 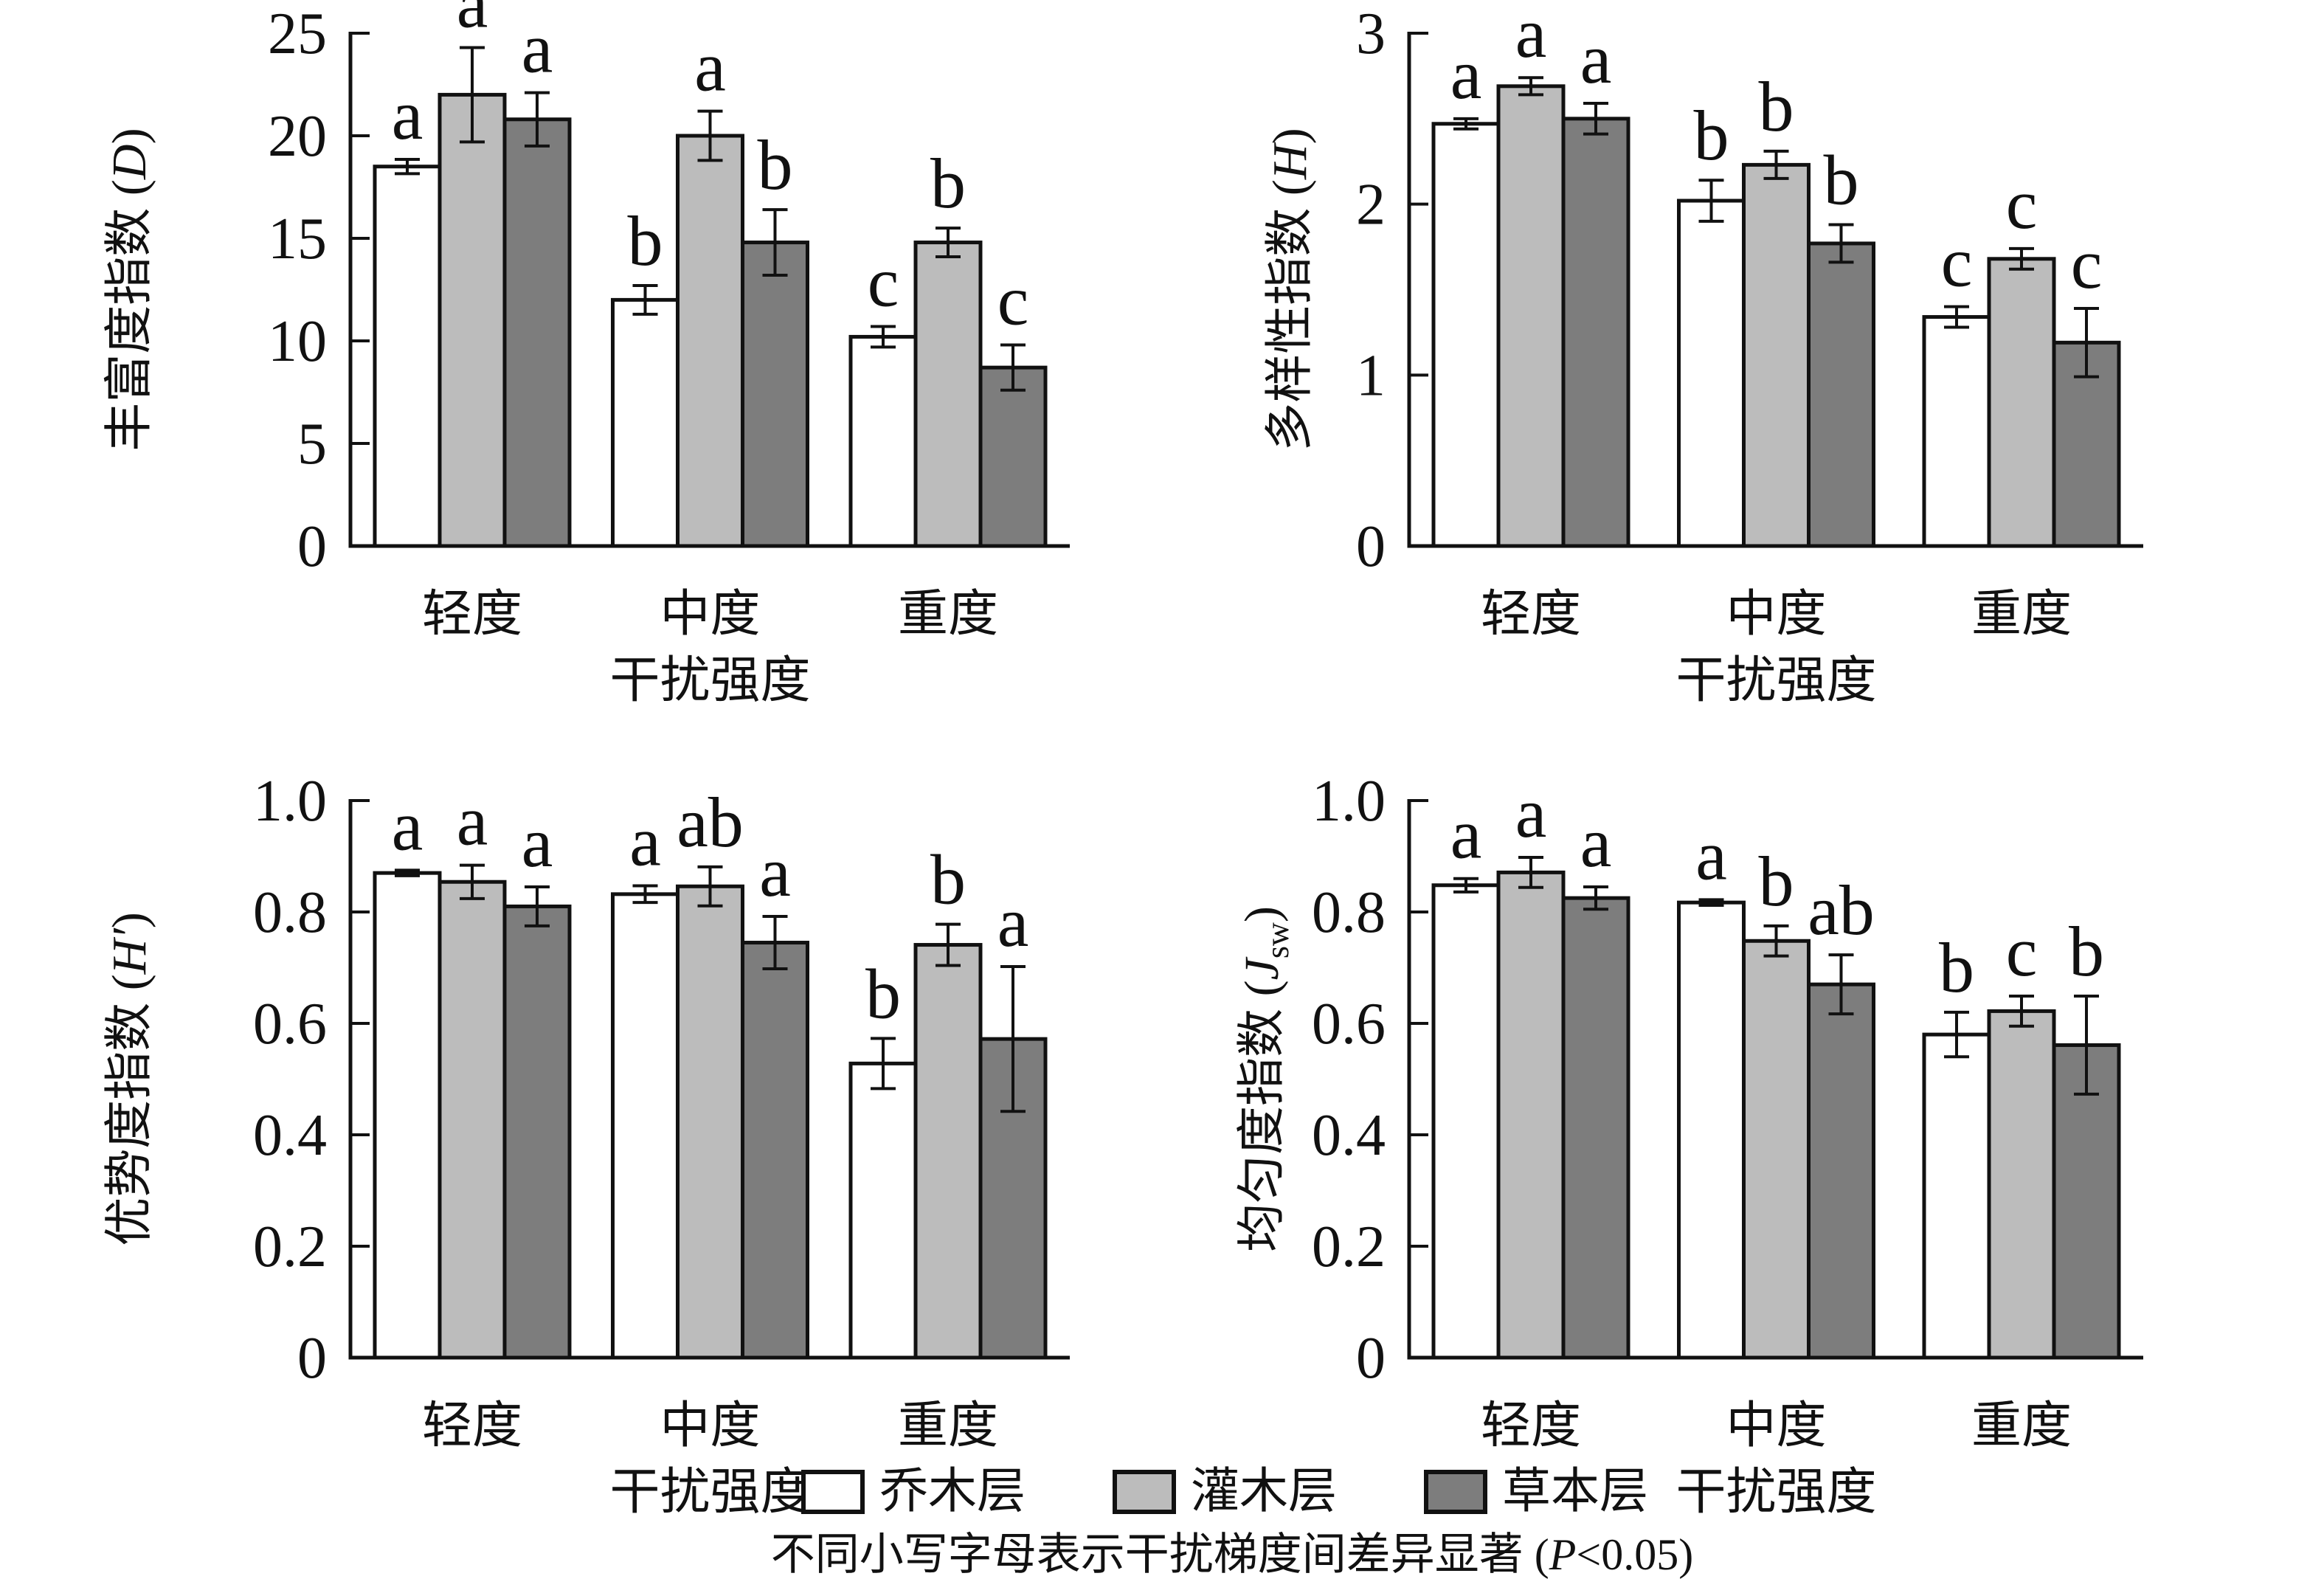 What do you see at coordinates (952, 1491) in the screenshot?
I see `legend-label-tree-layer: 乔木层` at bounding box center [952, 1491].